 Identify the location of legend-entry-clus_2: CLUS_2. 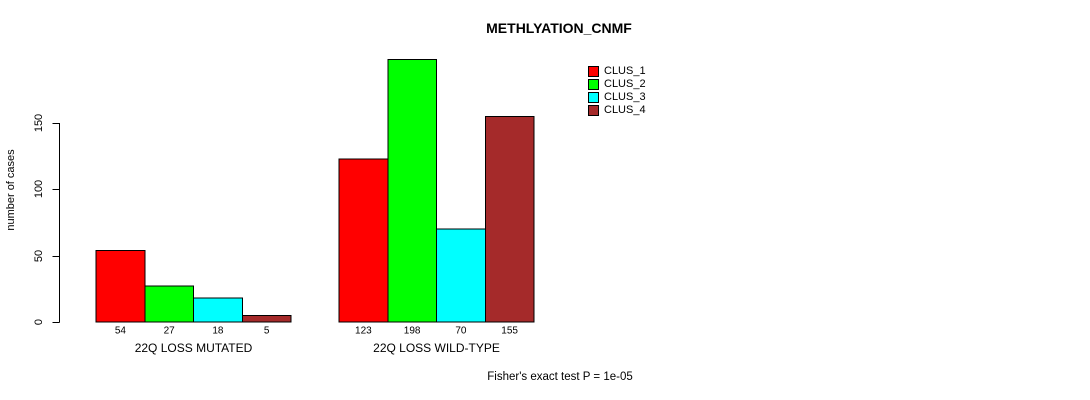
(617, 84).